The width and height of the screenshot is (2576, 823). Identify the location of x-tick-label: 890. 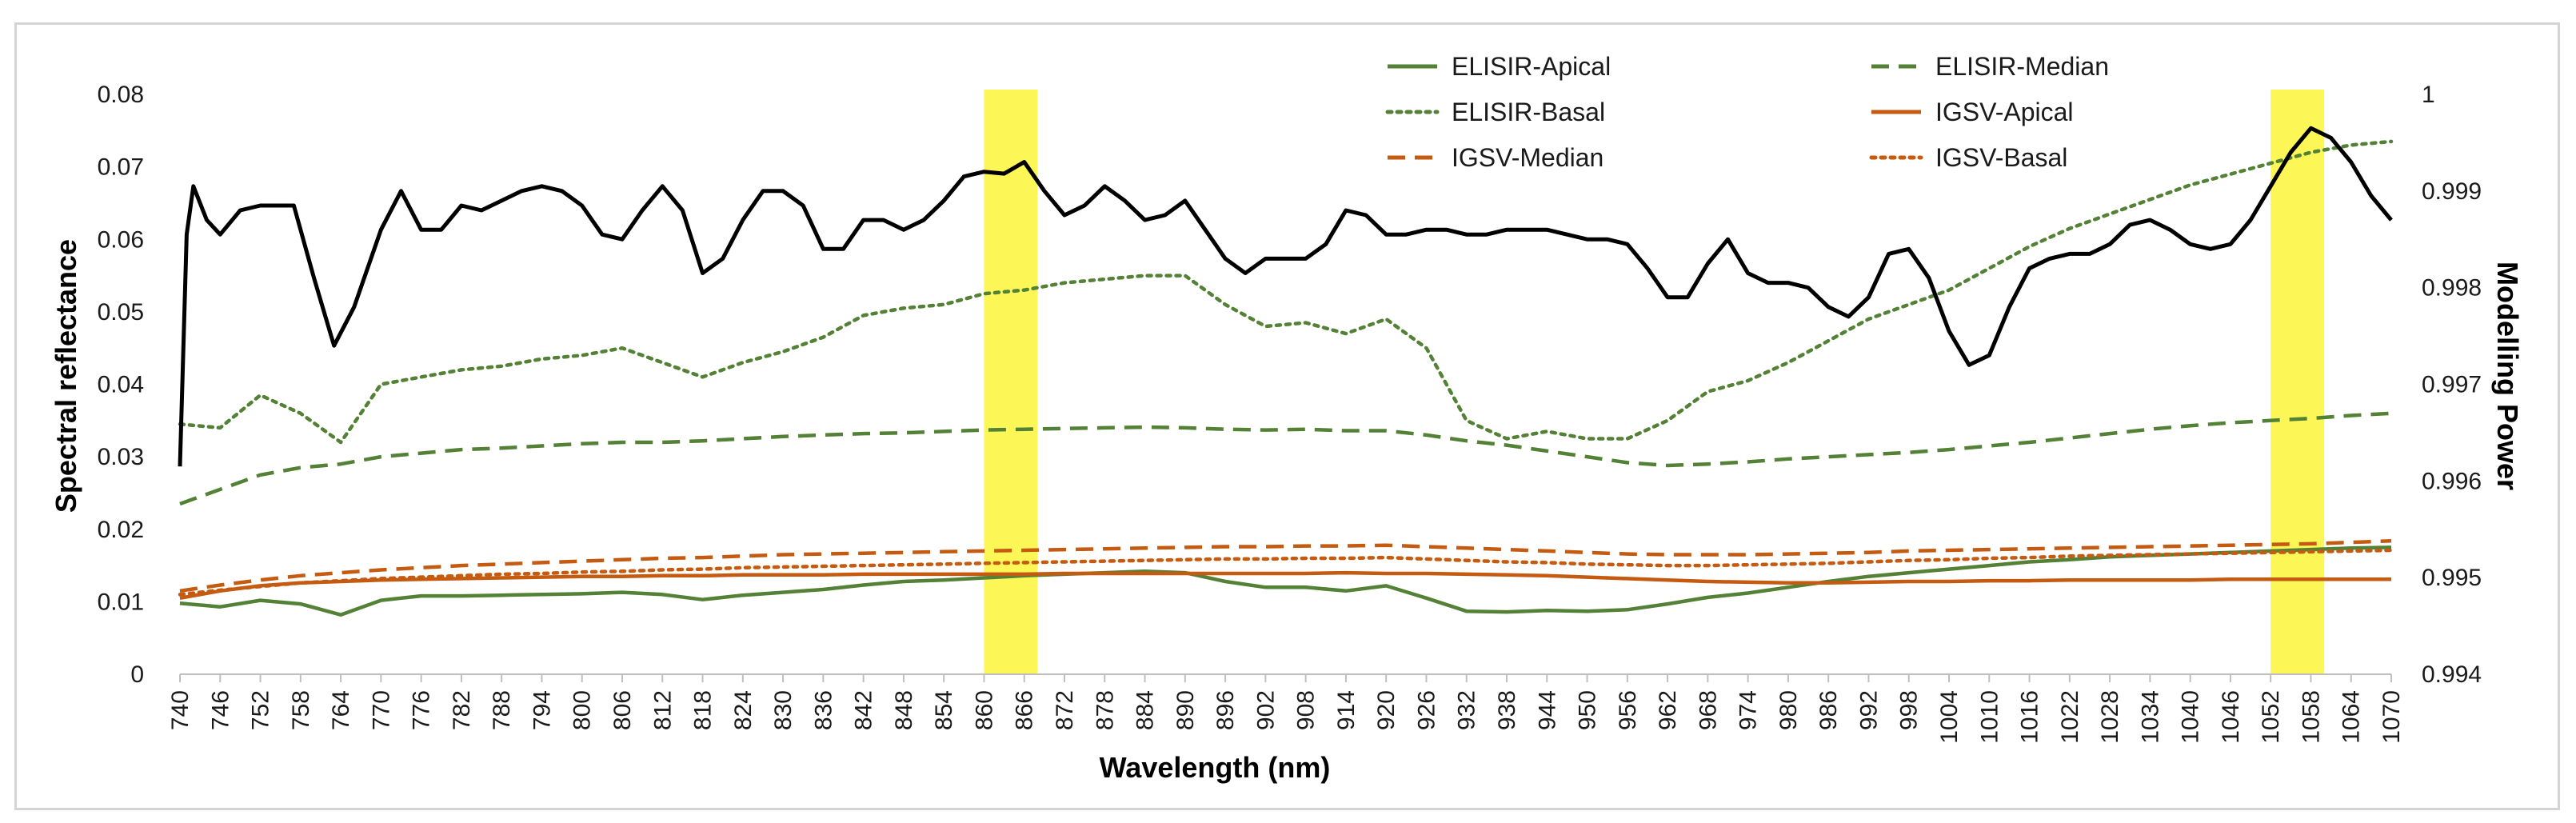
(1185, 710).